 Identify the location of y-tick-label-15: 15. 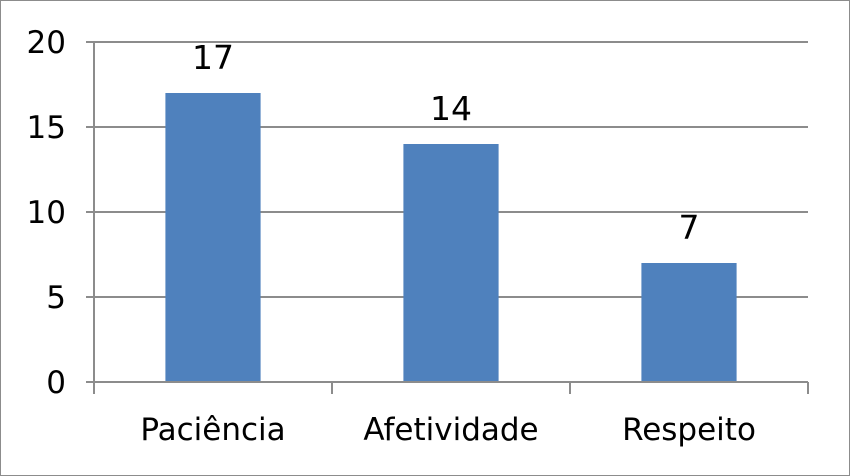
(46, 128).